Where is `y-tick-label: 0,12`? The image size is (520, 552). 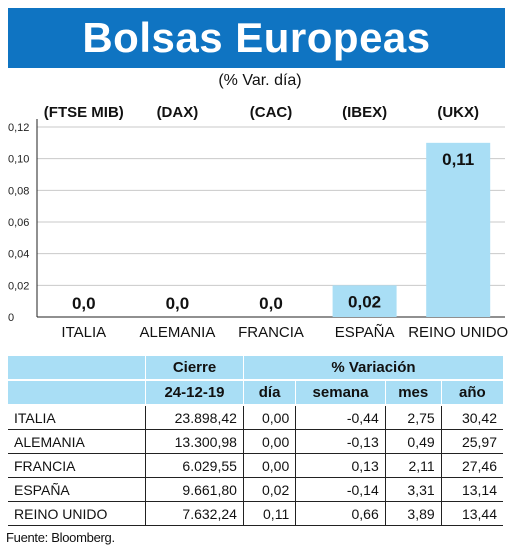
y-tick-label: 0,12 is located at coordinates (18, 128).